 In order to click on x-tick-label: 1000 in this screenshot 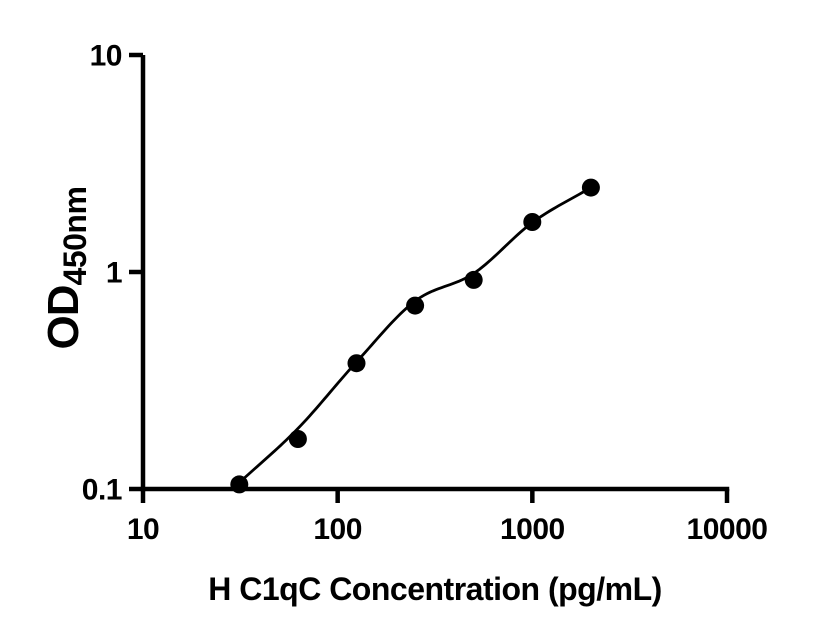, I will do `click(532, 529)`.